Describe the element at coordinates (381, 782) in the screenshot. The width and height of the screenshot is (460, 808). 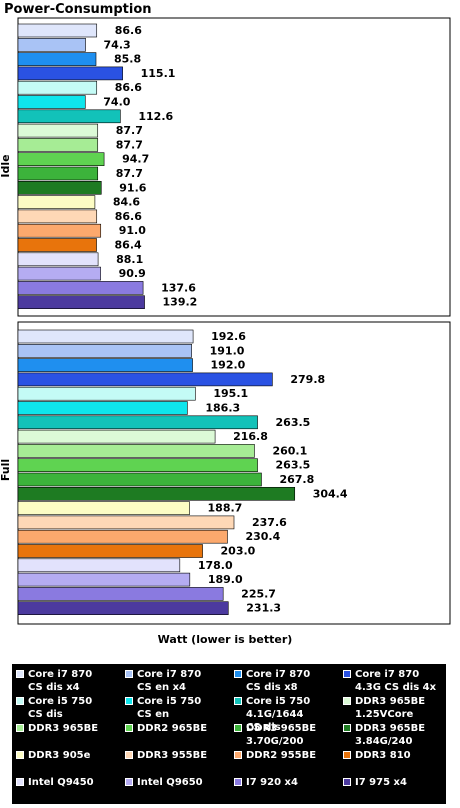
I see `legend-label: I7 975 x4` at that location.